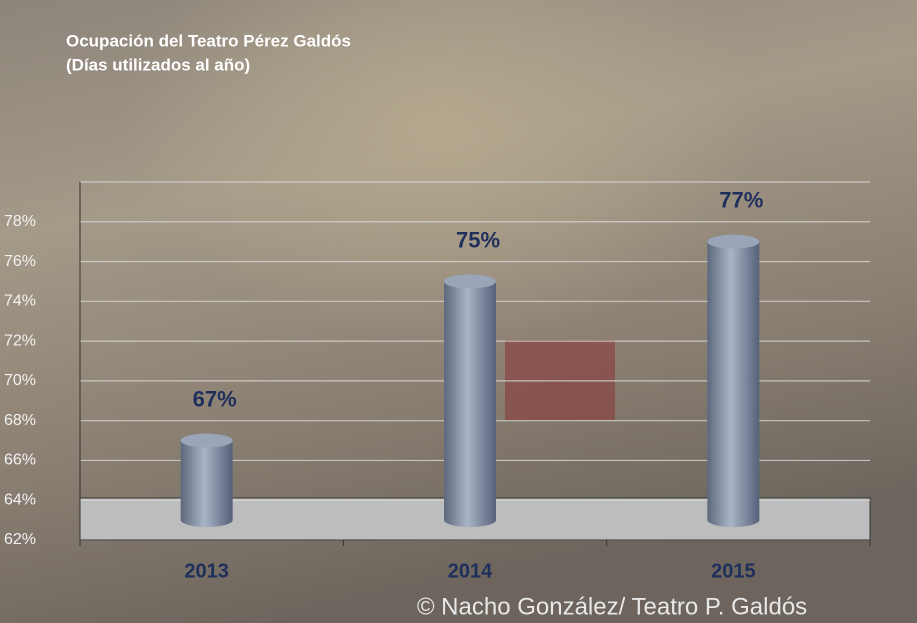 The width and height of the screenshot is (917, 623). What do you see at coordinates (741, 199) in the screenshot?
I see `value-label: 77%` at bounding box center [741, 199].